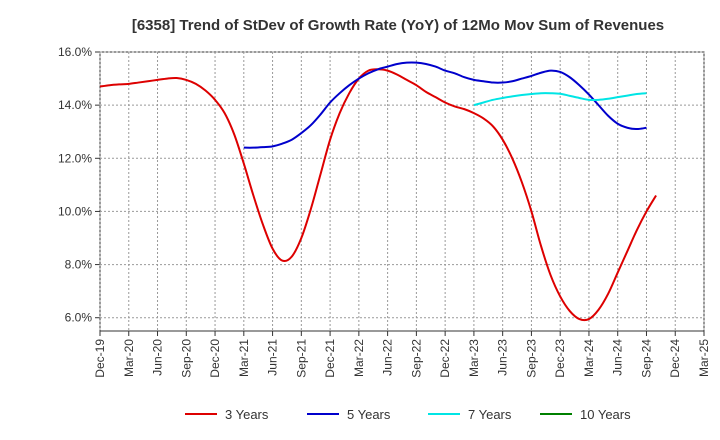  Describe the element at coordinates (186, 358) in the screenshot. I see `x-tick-label: Sep-20` at that location.